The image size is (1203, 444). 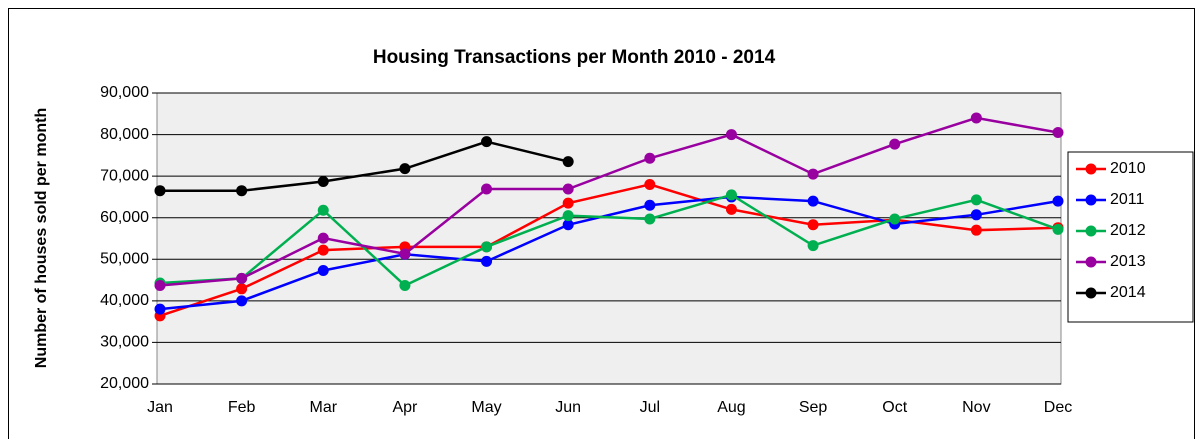 I want to click on y-tick-label: 20,000, so click(x=124, y=383).